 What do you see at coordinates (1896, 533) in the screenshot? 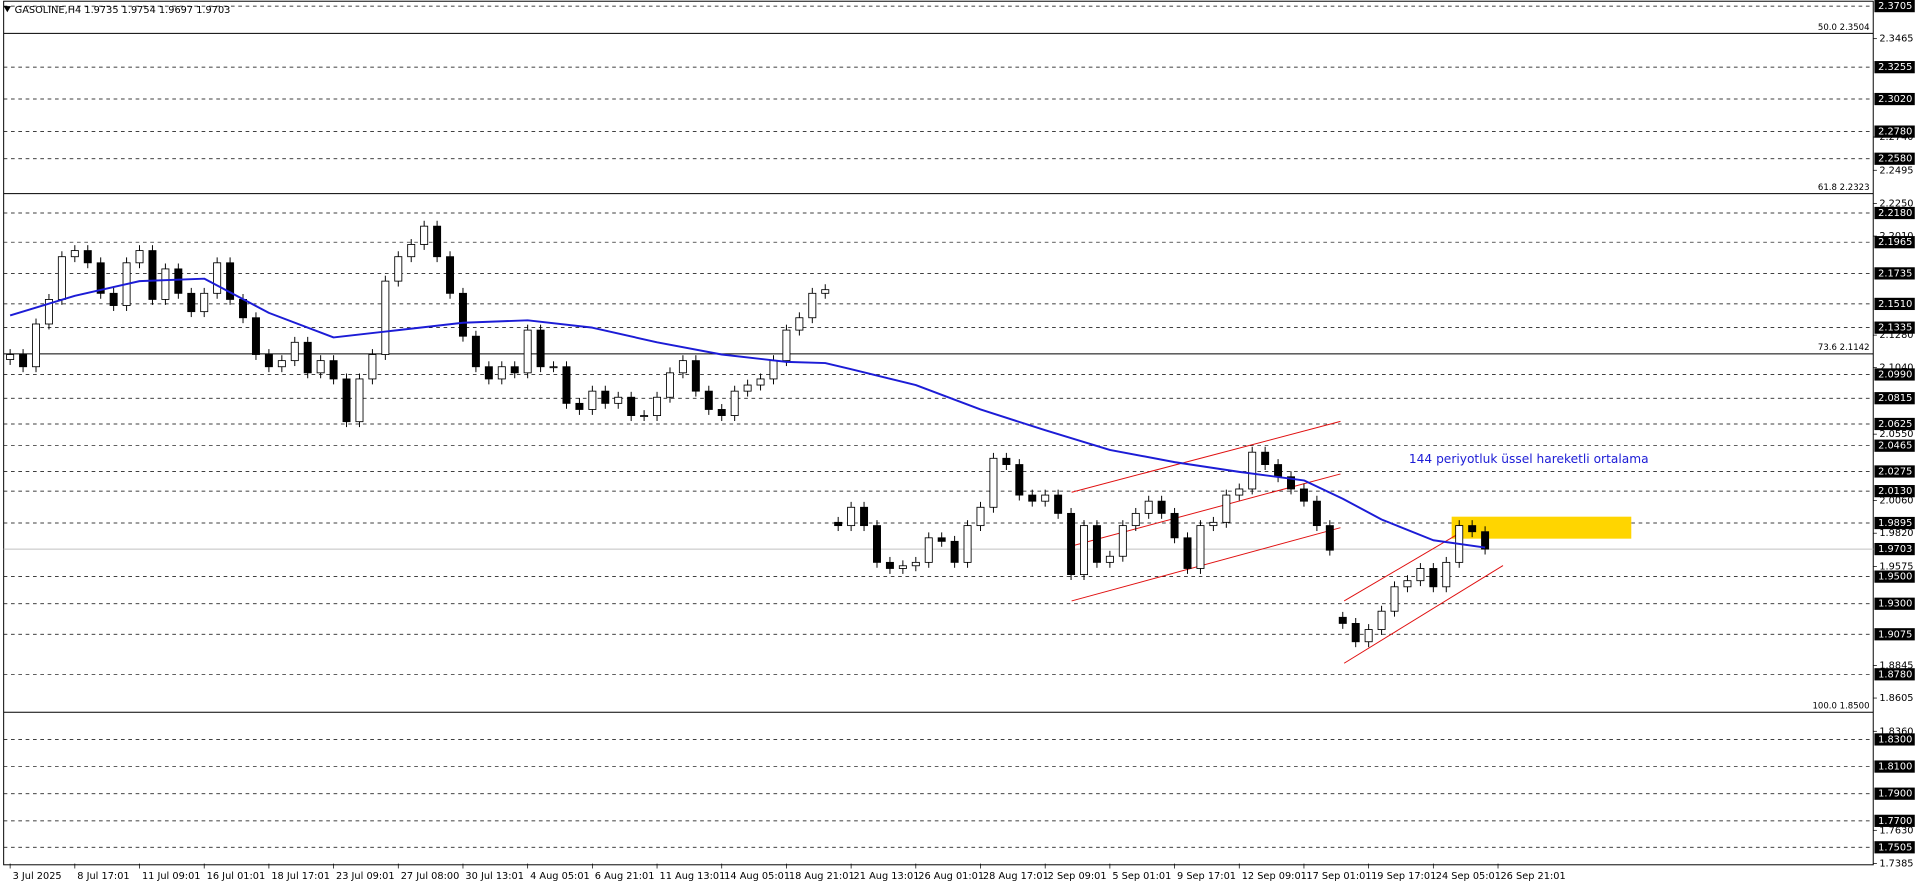
I see `y-tick-label: 1.9820` at bounding box center [1896, 533].